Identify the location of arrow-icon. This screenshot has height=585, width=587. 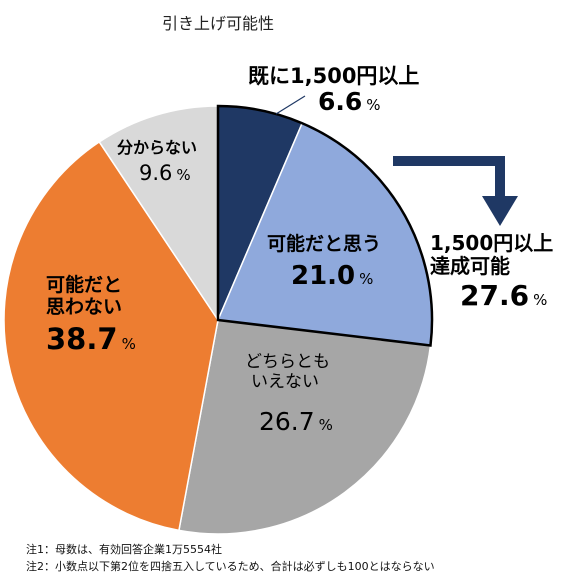
(455, 191).